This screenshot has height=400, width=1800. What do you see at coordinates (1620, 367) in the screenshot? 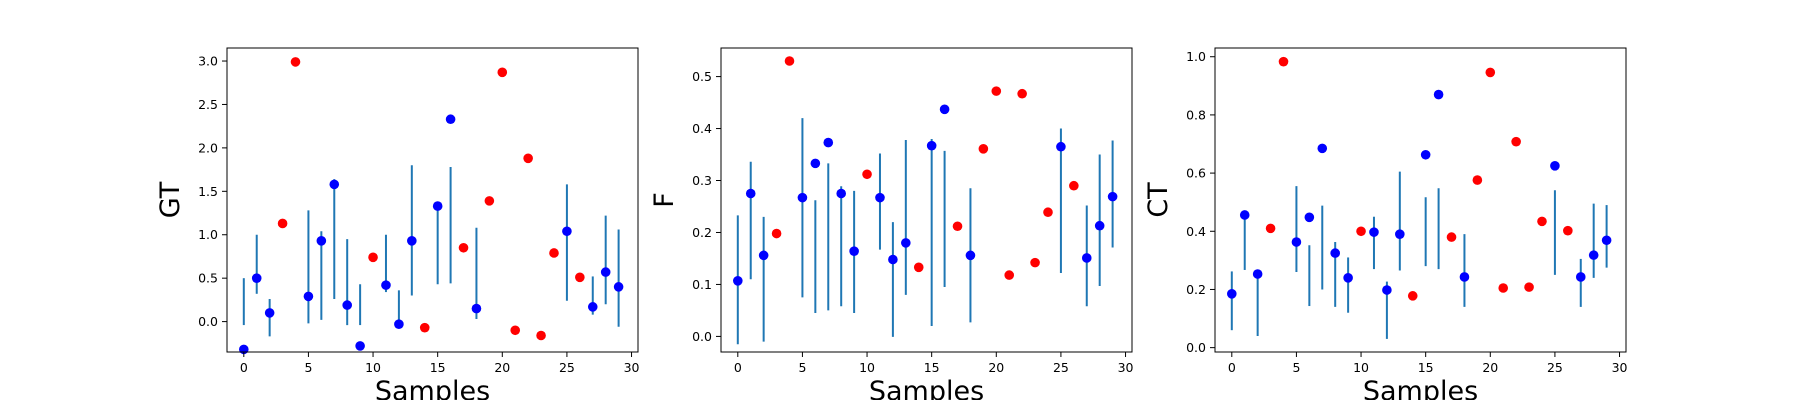
I see `x-tick-label: 30` at bounding box center [1620, 367].